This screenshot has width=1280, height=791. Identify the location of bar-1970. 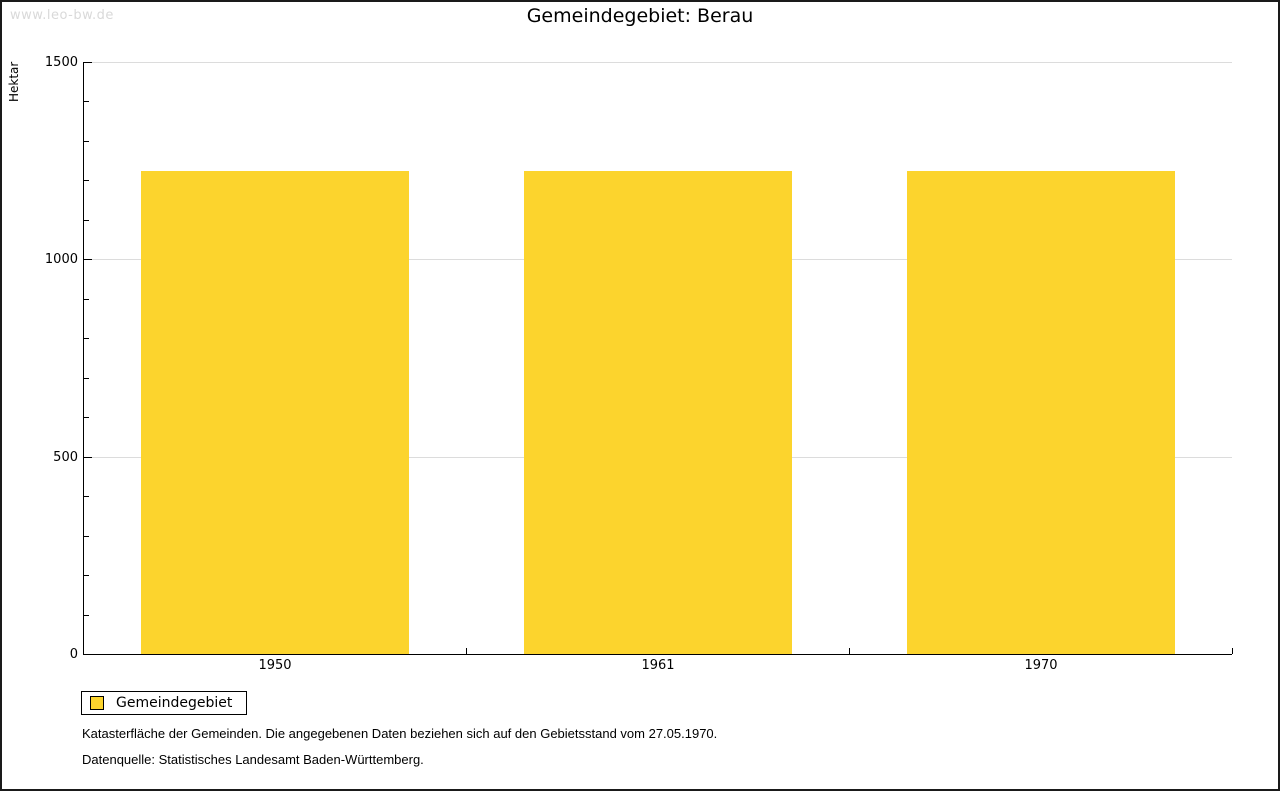
(1041, 412).